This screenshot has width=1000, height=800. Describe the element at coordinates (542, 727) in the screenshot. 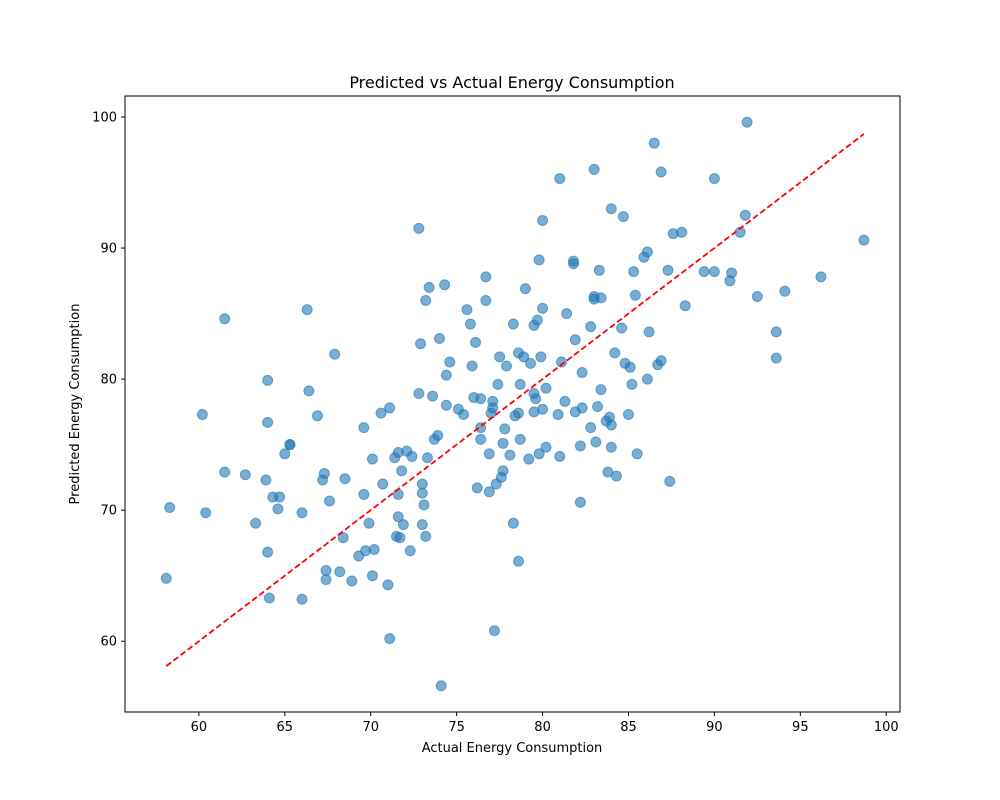

I see `x-tick-label: 80` at that location.